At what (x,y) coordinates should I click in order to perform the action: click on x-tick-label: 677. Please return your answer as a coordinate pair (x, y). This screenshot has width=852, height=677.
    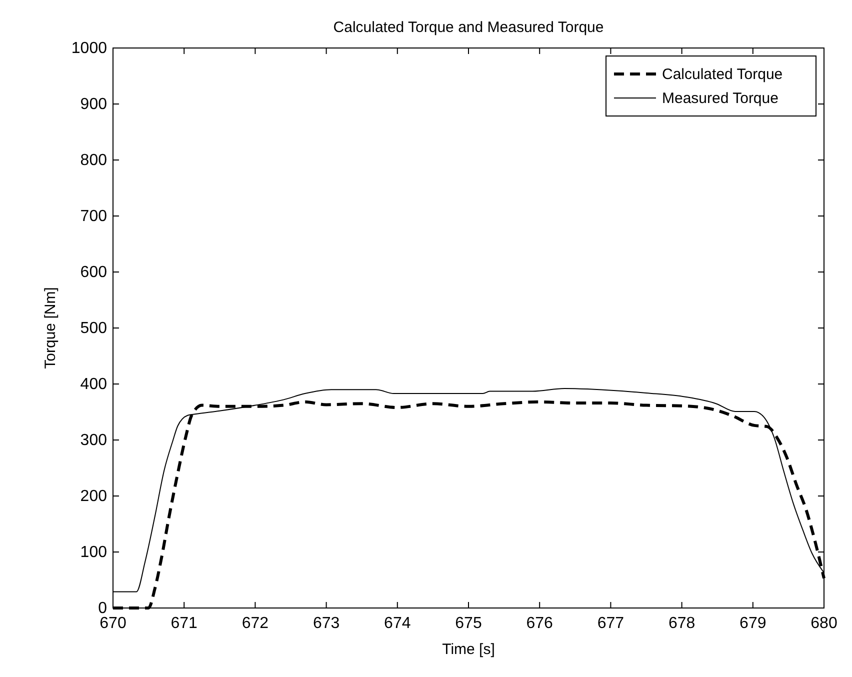
    Looking at the image, I should click on (610, 623).